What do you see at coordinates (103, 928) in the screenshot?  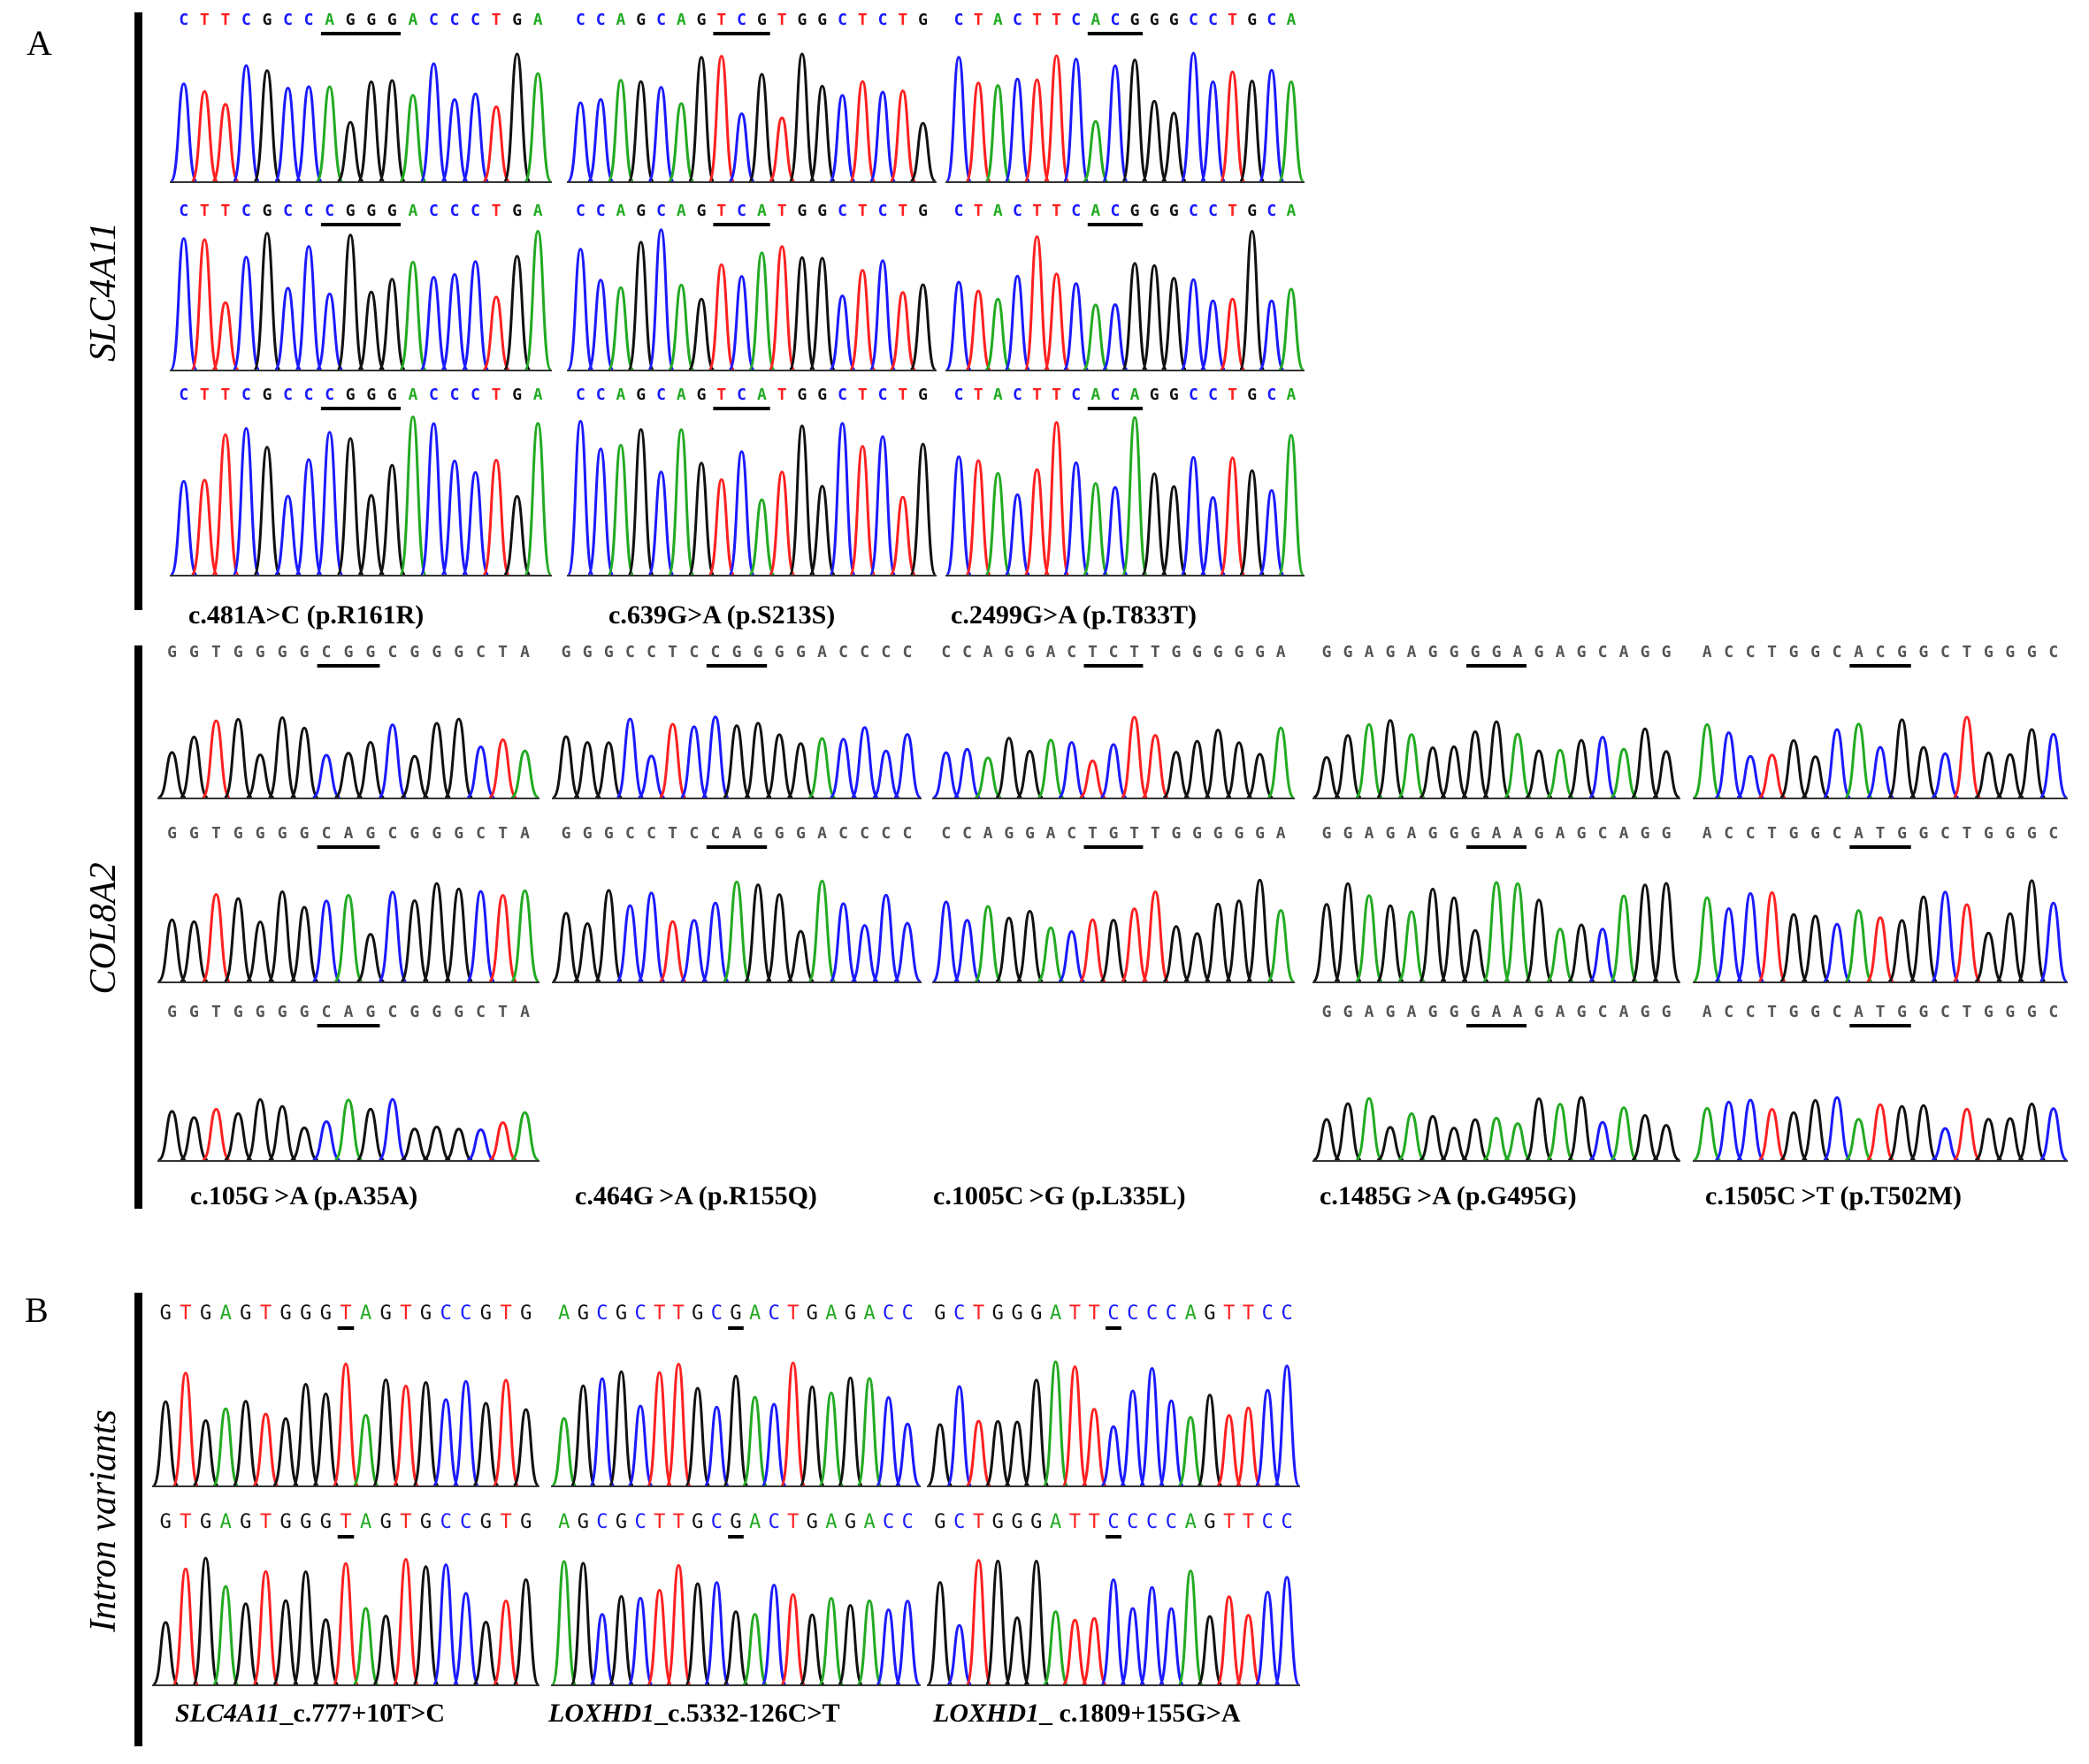 I see `gene-label-col8a2: COL8A2` at bounding box center [103, 928].